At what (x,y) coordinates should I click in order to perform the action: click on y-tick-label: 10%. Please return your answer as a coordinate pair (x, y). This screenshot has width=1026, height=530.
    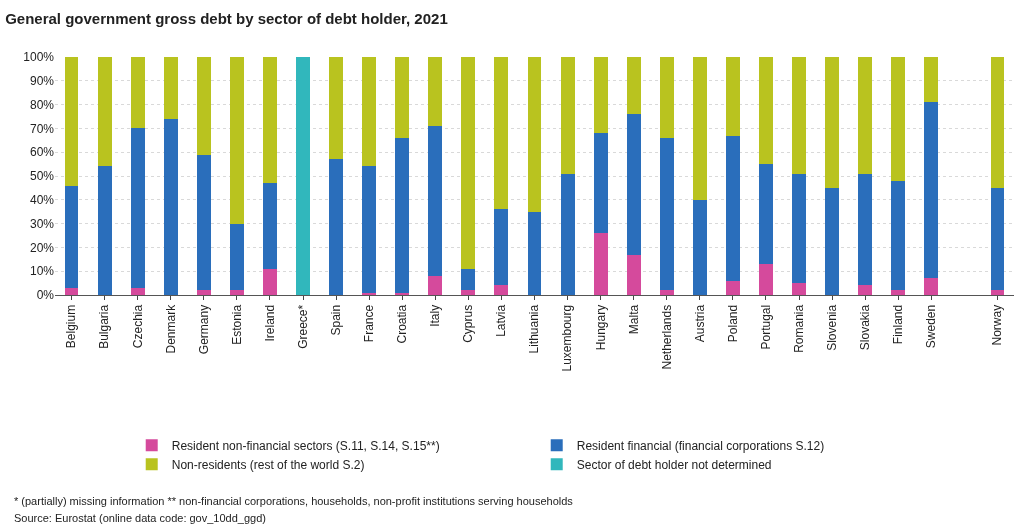
    Looking at the image, I should click on (42, 271).